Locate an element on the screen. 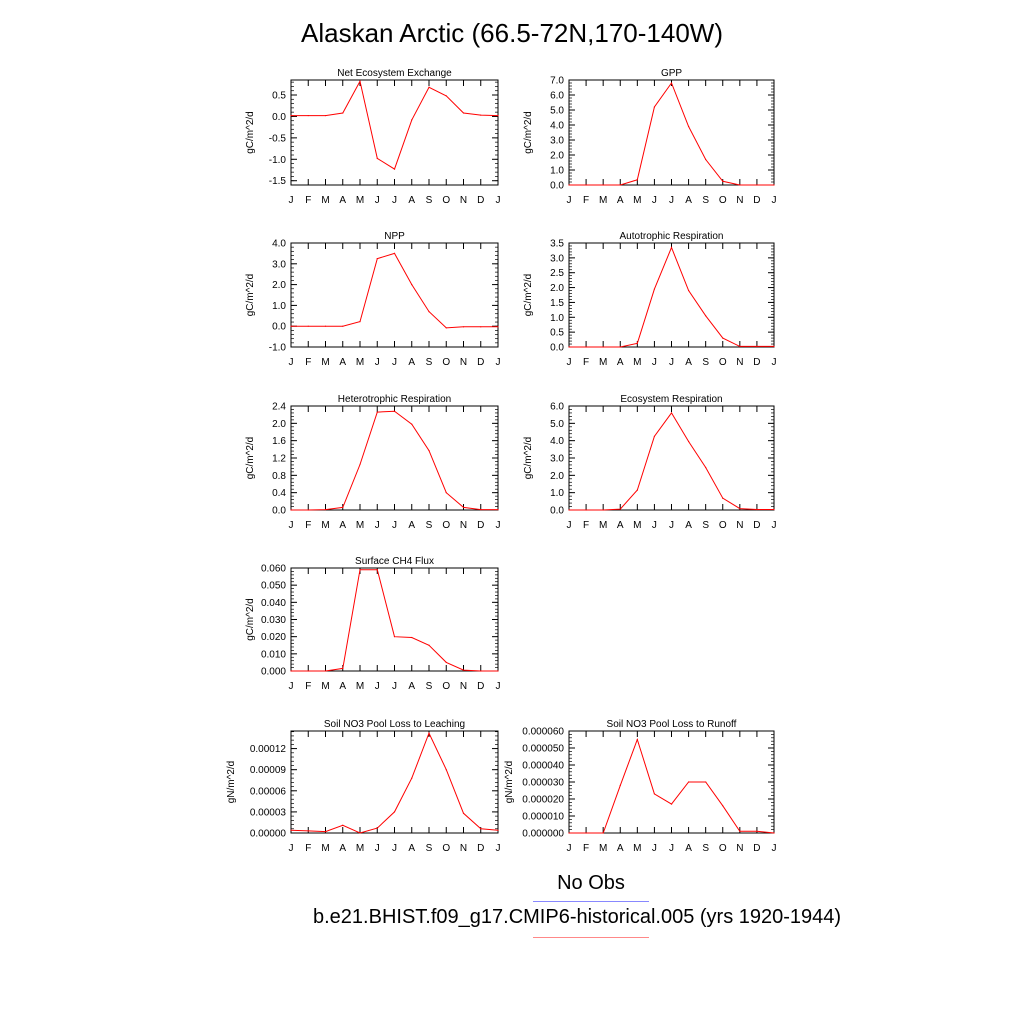  panel-title: Net Ecosystem Exchange is located at coordinates (394, 73).